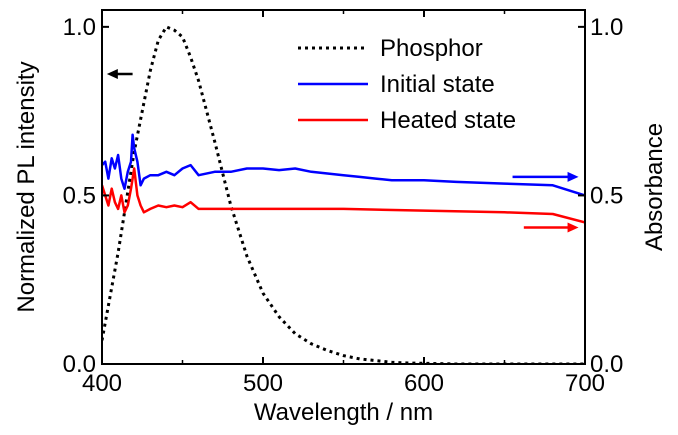 Image resolution: width=678 pixels, height=435 pixels. Describe the element at coordinates (79, 364) in the screenshot. I see `left-y-tick-label: 0.0` at that location.